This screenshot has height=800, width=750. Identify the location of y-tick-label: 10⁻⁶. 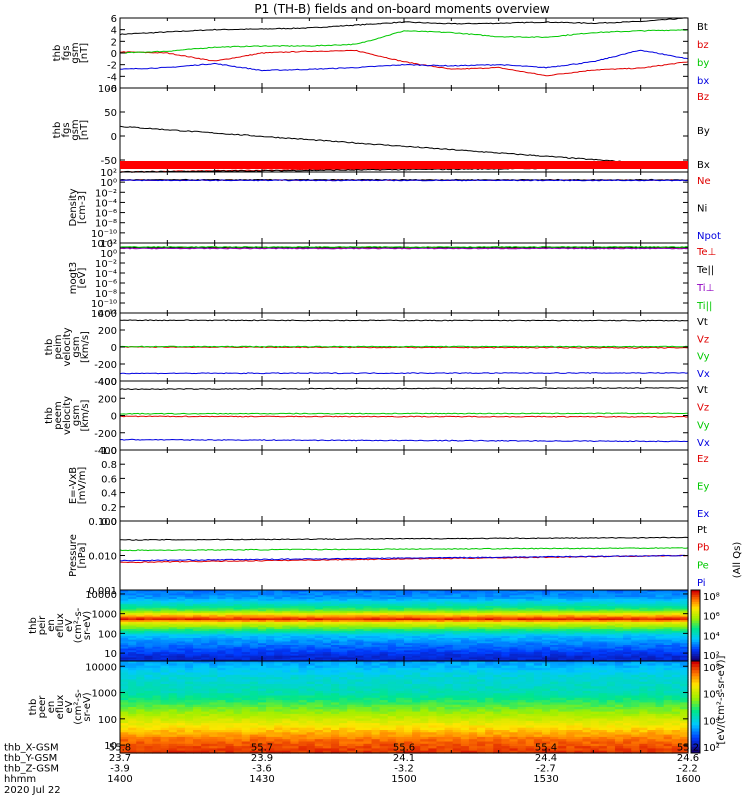
(106, 284).